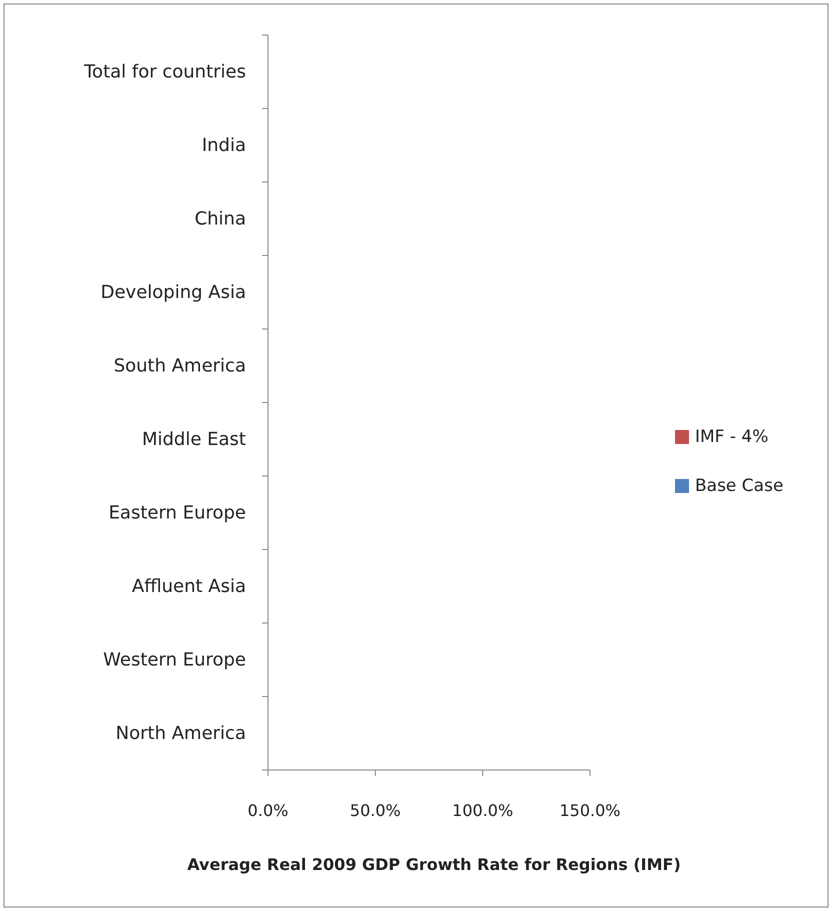  Describe the element at coordinates (268, 810) in the screenshot. I see `x-tick-label: 0.0%` at that location.